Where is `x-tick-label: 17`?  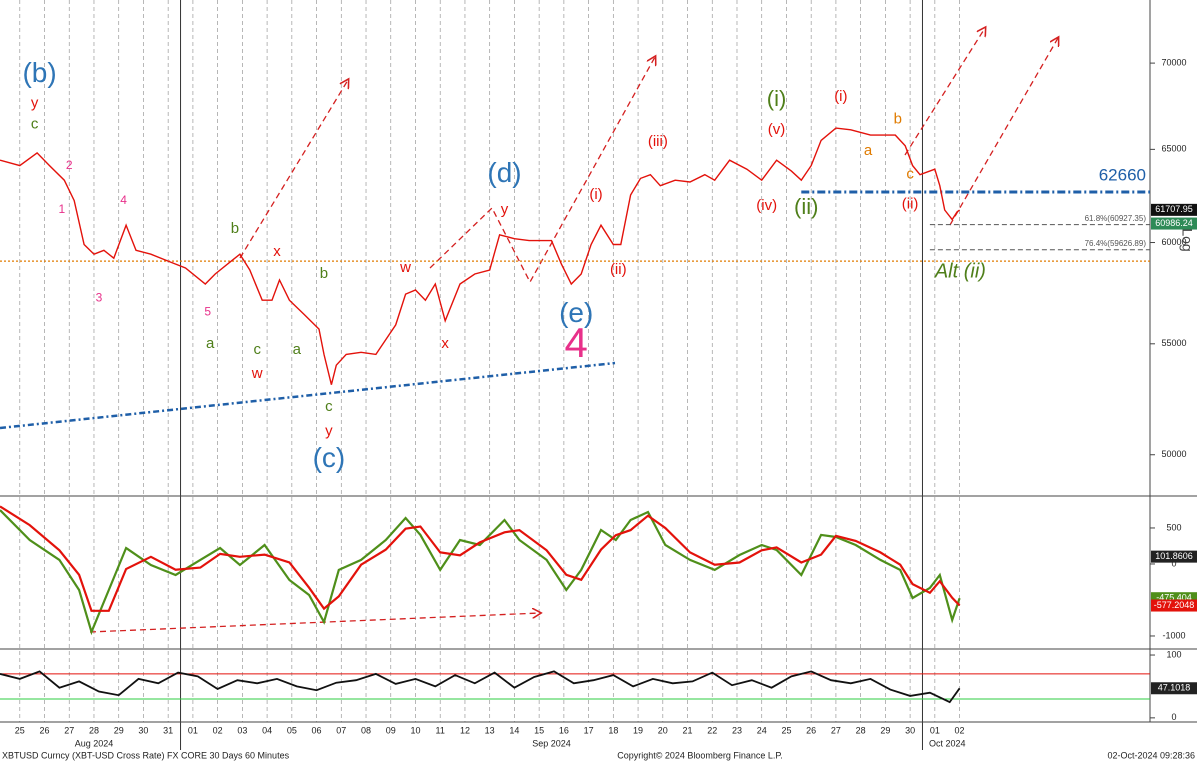 x-tick-label: 17 is located at coordinates (589, 730).